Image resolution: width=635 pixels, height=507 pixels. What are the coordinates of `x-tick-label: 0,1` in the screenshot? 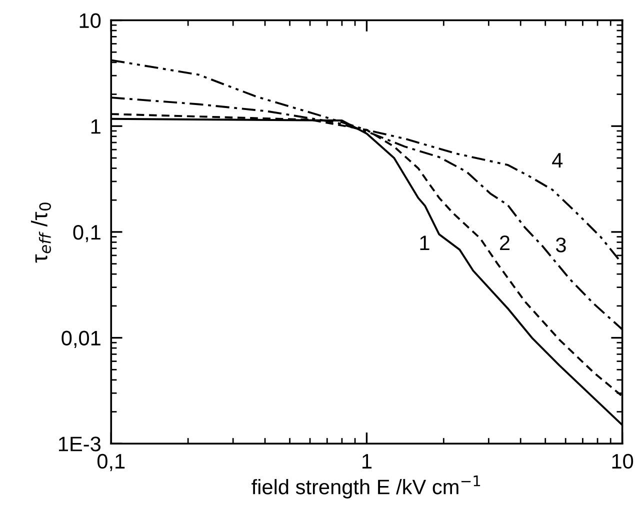 It's located at (111, 463).